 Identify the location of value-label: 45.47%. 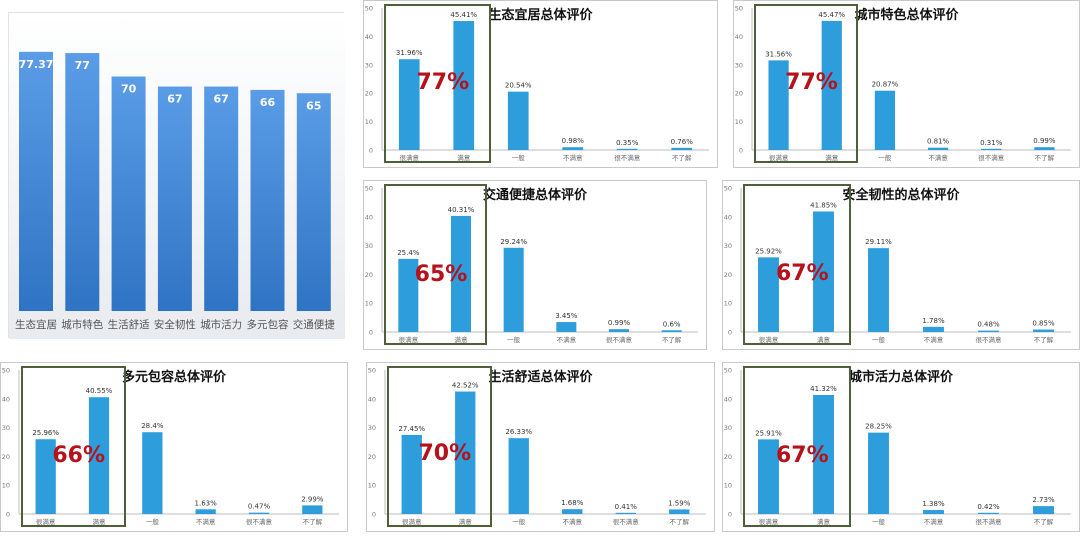
(831, 15).